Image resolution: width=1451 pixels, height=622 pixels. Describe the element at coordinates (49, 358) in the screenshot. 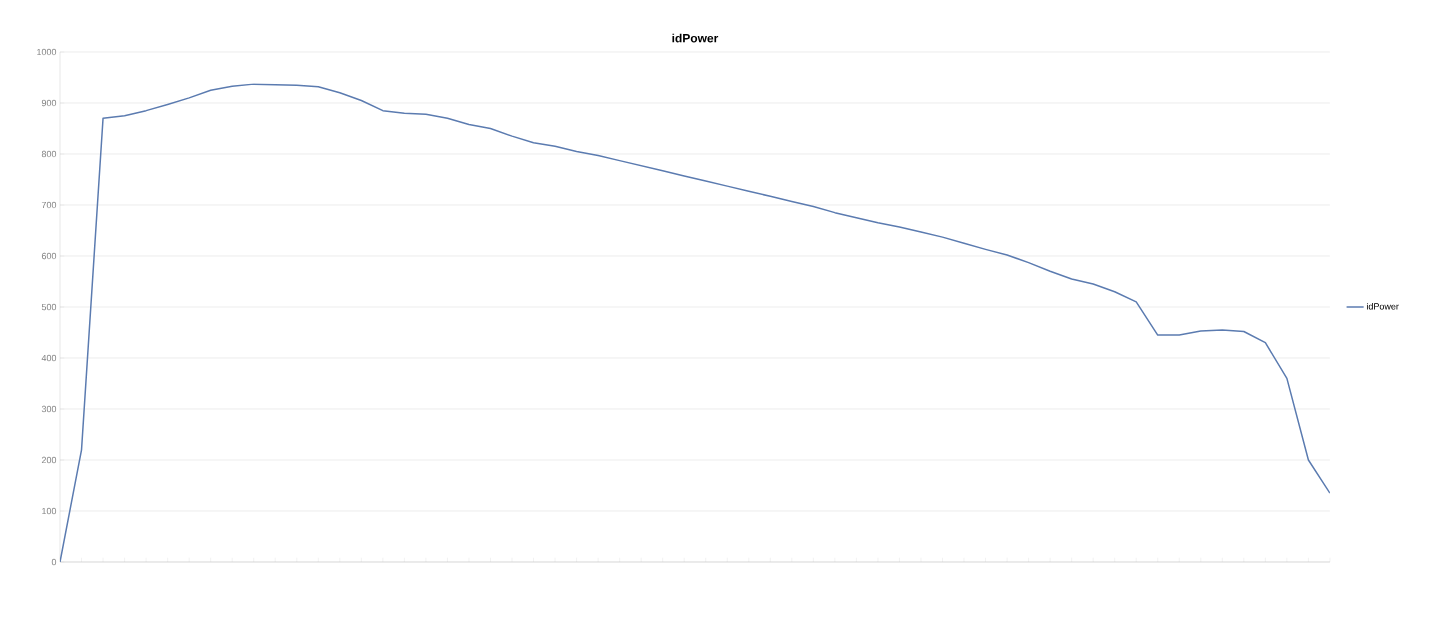

I see `y-tick-label: 400` at that location.